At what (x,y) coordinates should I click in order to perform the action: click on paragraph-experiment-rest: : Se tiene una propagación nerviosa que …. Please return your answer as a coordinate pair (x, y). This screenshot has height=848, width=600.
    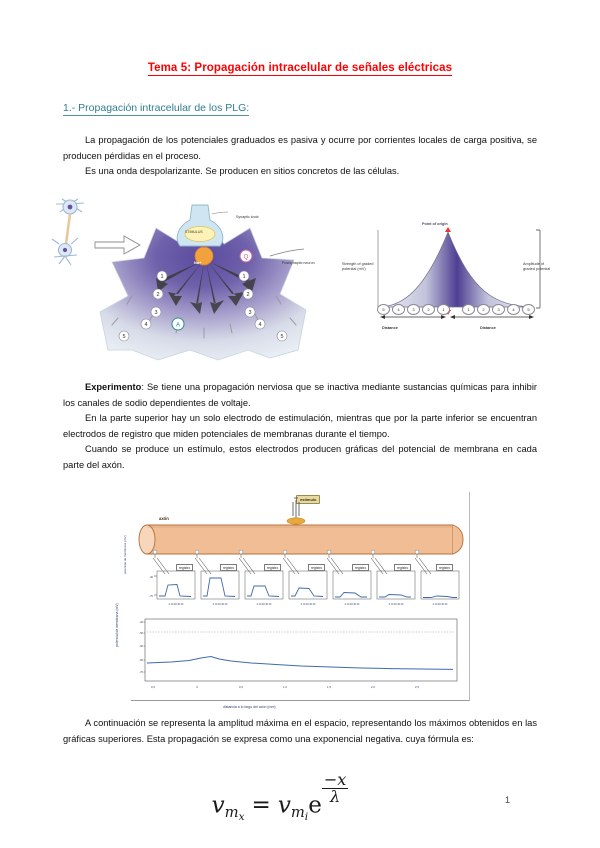
    Looking at the image, I should click on (300, 395).